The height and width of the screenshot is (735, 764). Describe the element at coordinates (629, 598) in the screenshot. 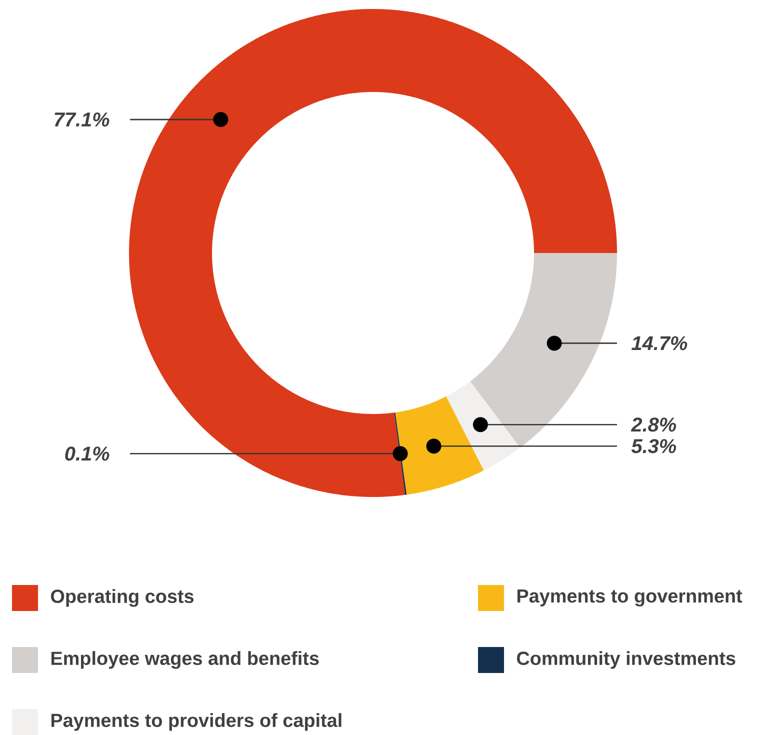

I see `legend-label: Payments to government` at that location.